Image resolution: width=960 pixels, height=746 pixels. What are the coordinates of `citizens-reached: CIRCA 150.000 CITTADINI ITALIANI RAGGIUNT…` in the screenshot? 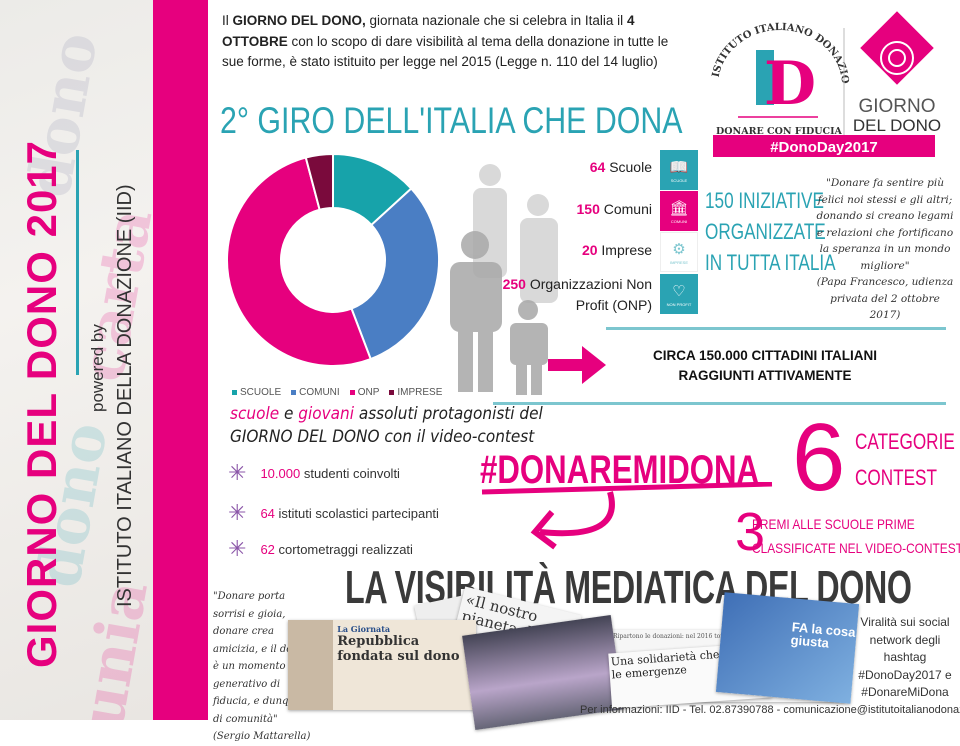 It's located at (765, 365).